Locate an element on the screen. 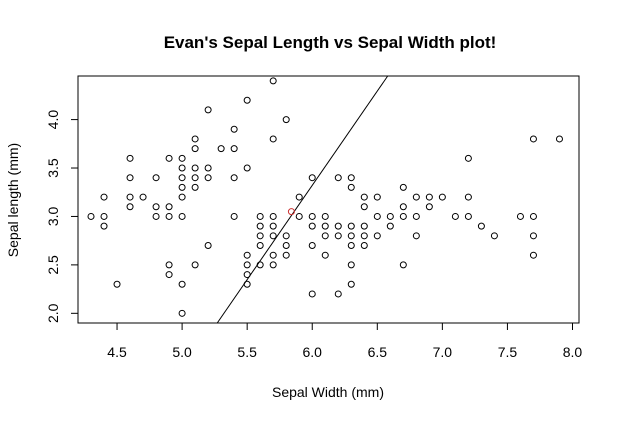 The height and width of the screenshot is (421, 619). y-tick-label: 3.0 is located at coordinates (53, 217).